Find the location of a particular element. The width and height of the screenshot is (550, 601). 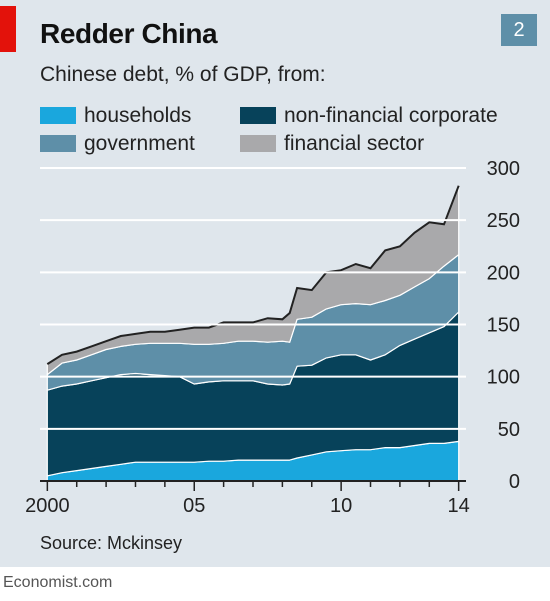

source-note: Source: Mckinsey is located at coordinates (111, 543).